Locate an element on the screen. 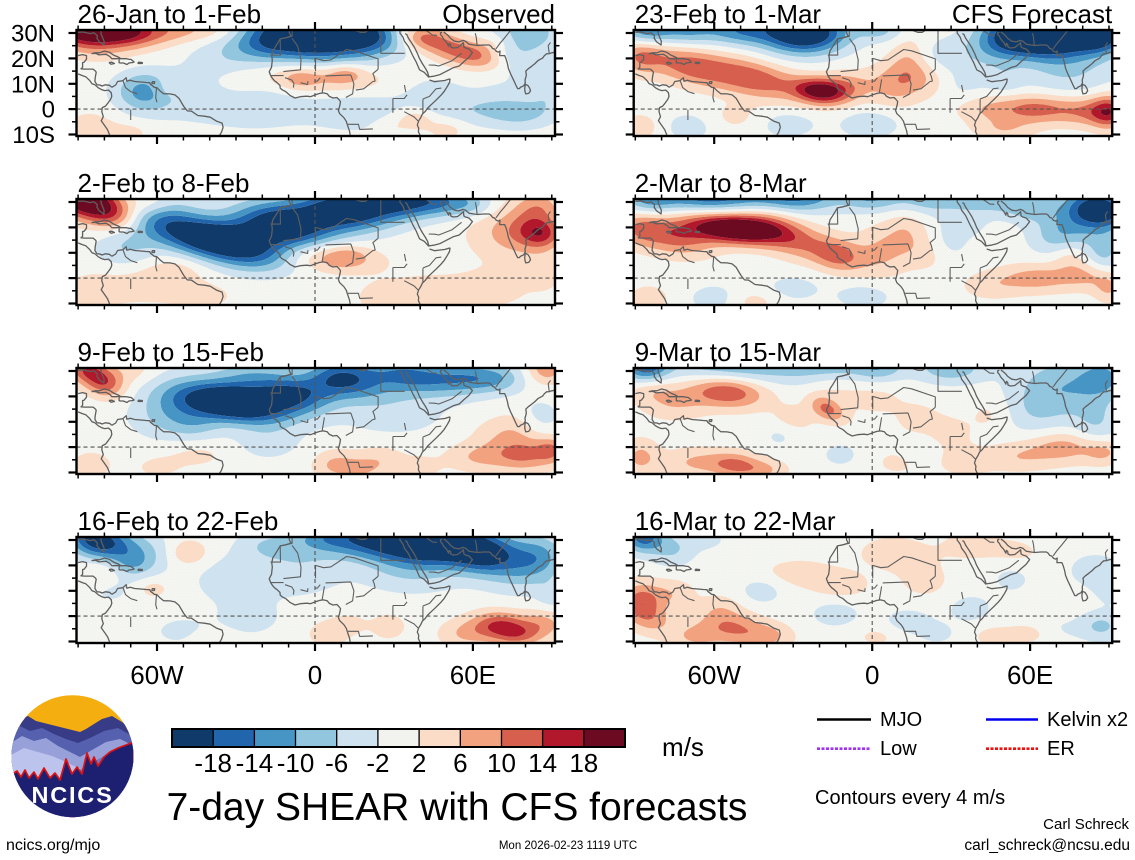 Image resolution: width=1135 pixels, height=860 pixels. svg-text: 20N is located at coordinates (33, 59).